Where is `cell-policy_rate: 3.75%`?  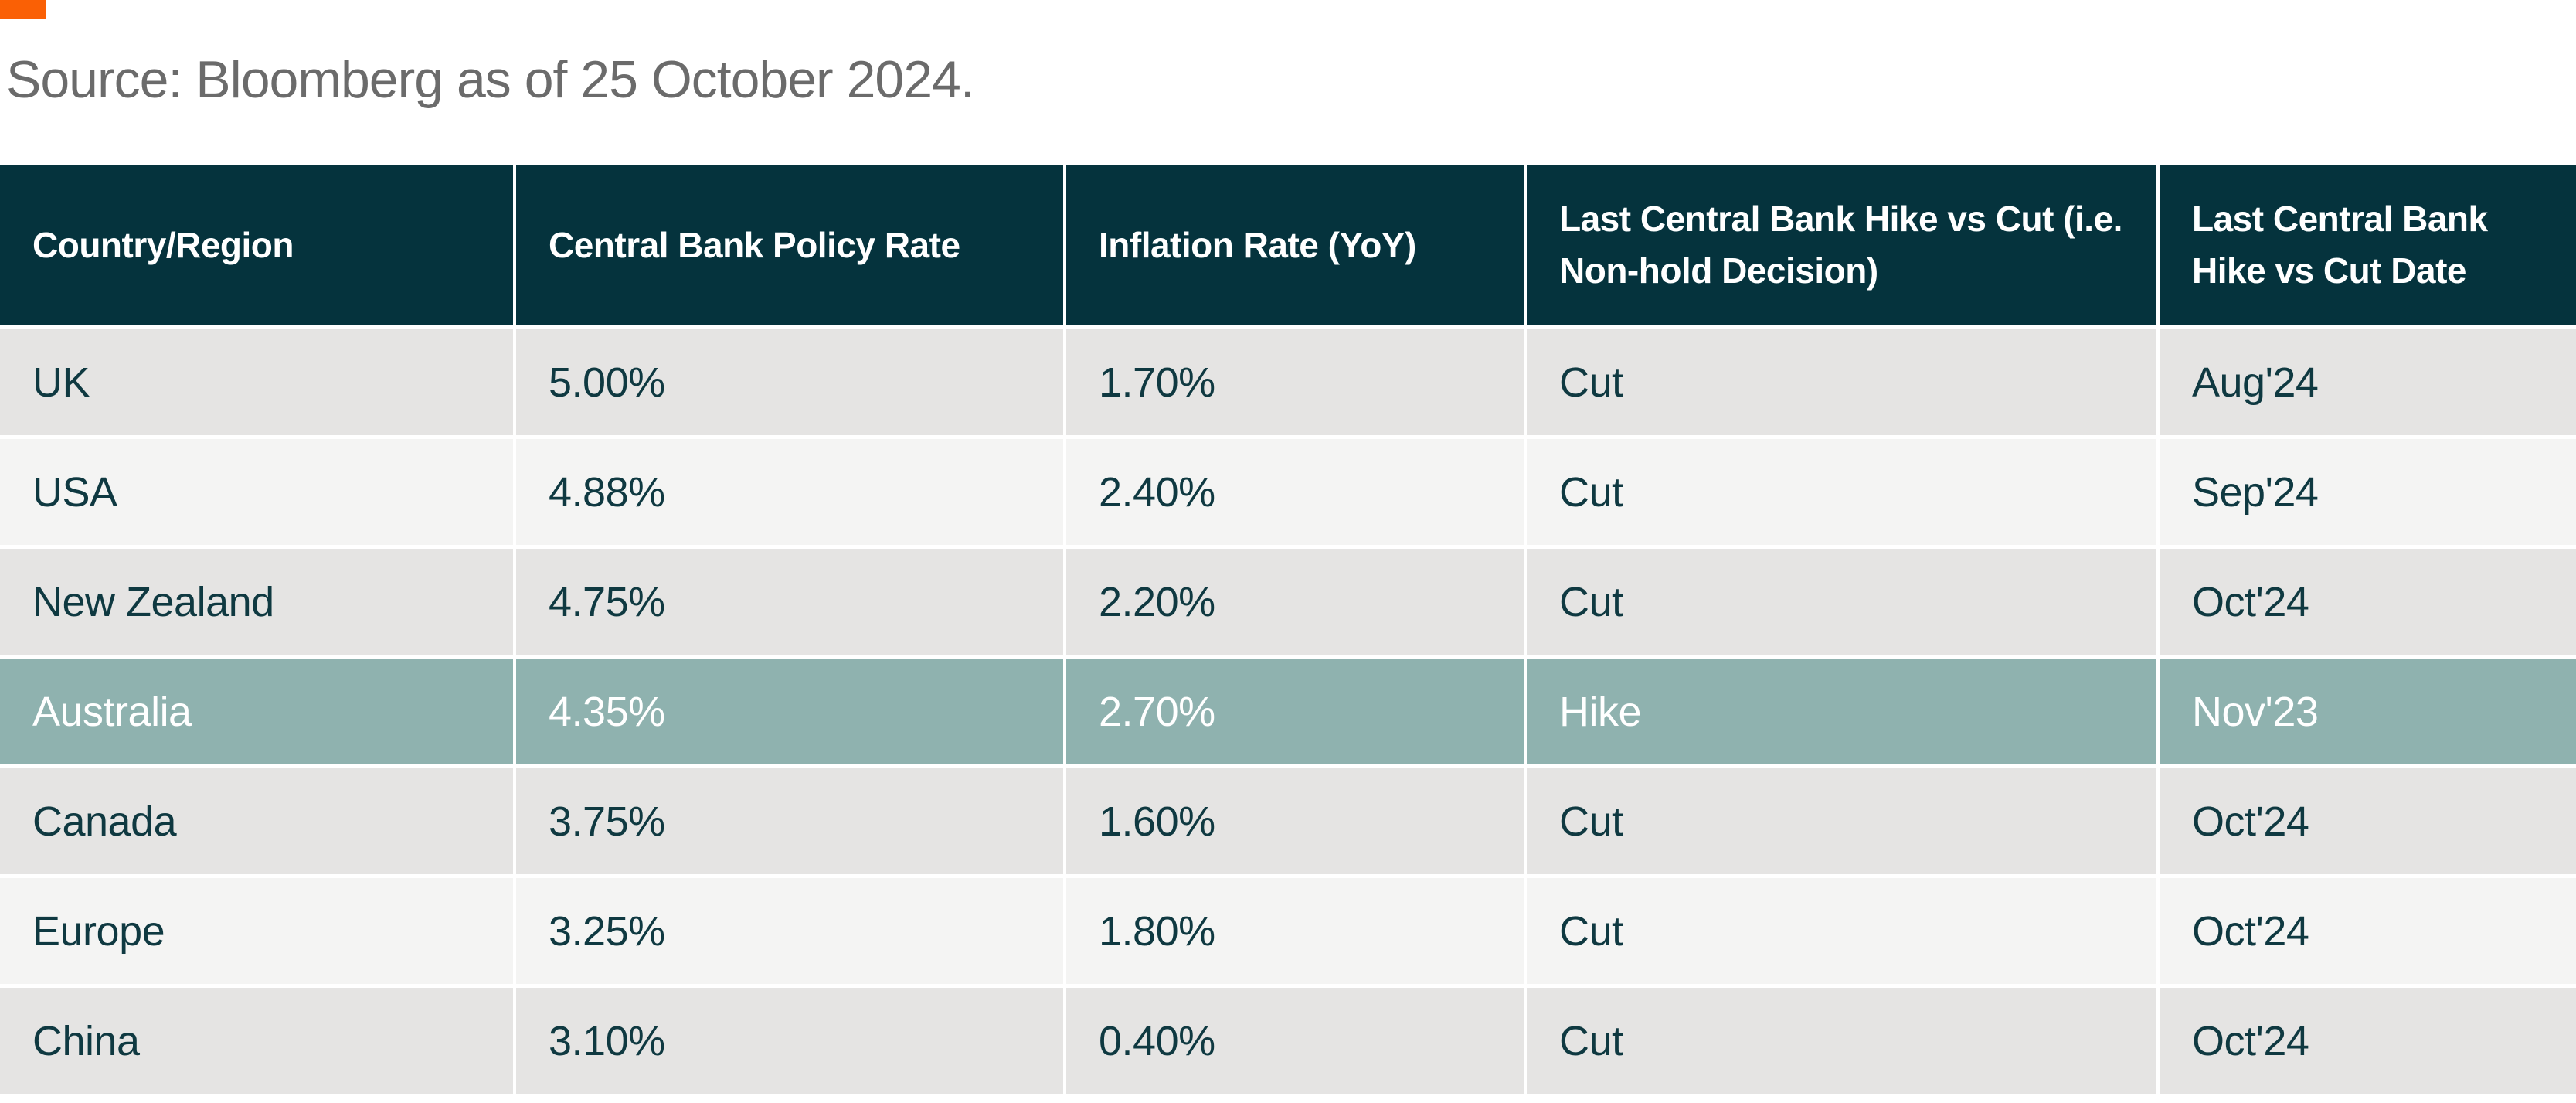
cell-policy_rate: 3.75% is located at coordinates (791, 823).